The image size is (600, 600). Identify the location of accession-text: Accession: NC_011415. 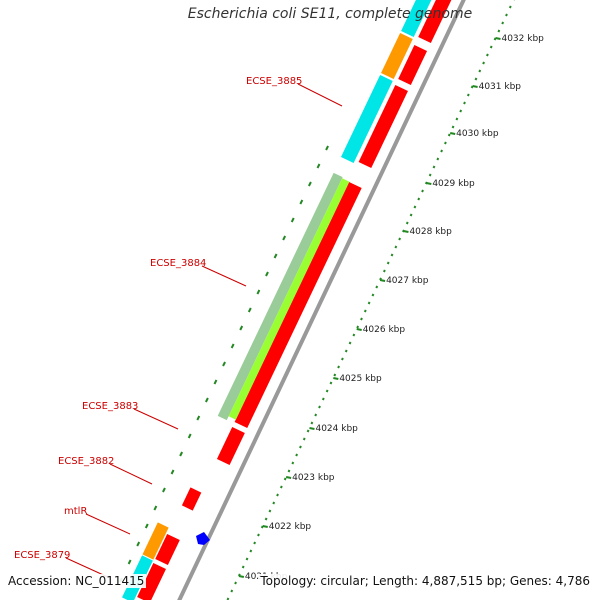
(76, 581).